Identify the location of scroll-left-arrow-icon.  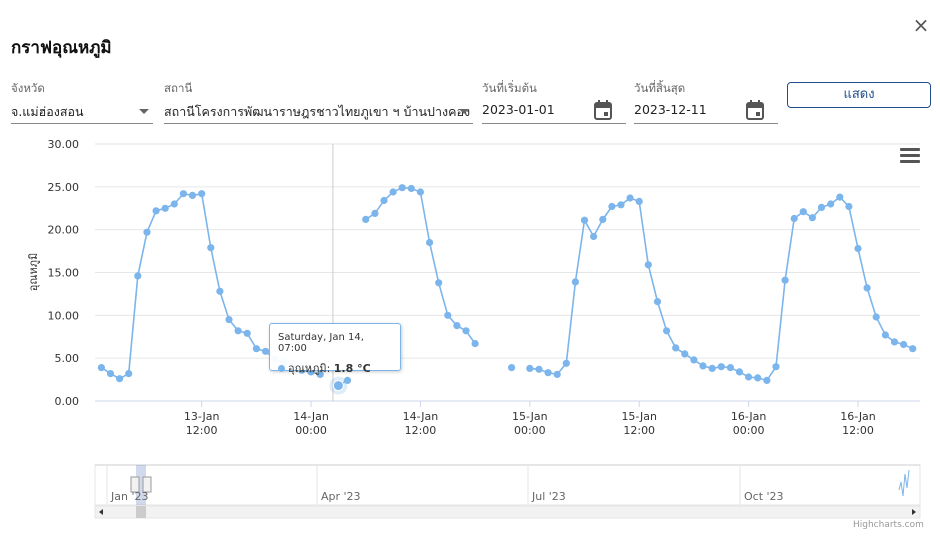
(101, 512).